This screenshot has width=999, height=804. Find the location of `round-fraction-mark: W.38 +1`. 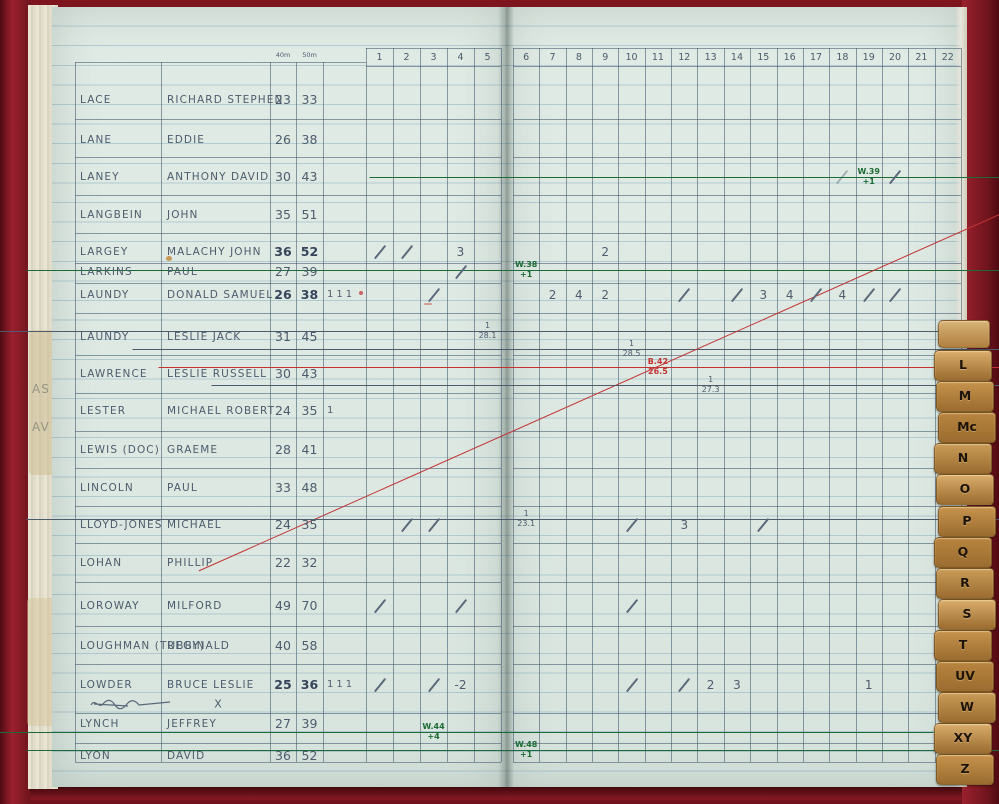

round-fraction-mark: W.38 +1 is located at coordinates (512, 269).